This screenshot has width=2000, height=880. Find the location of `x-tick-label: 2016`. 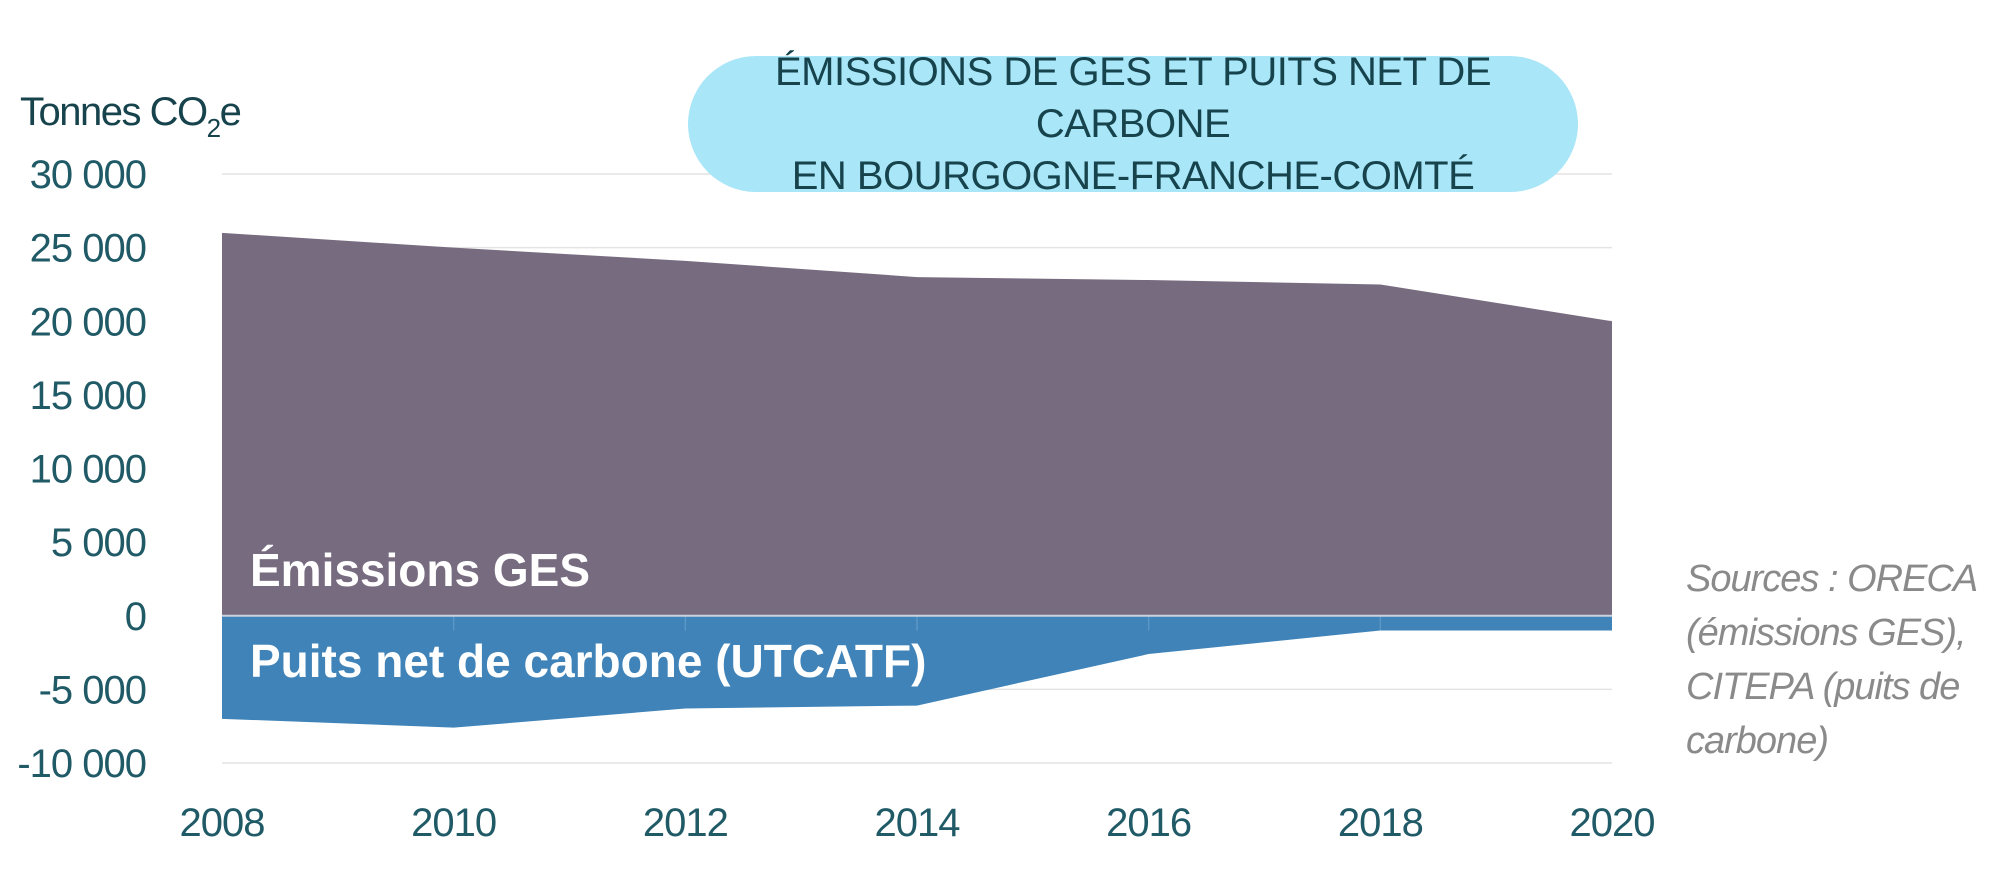

x-tick-label: 2016 is located at coordinates (1148, 823).